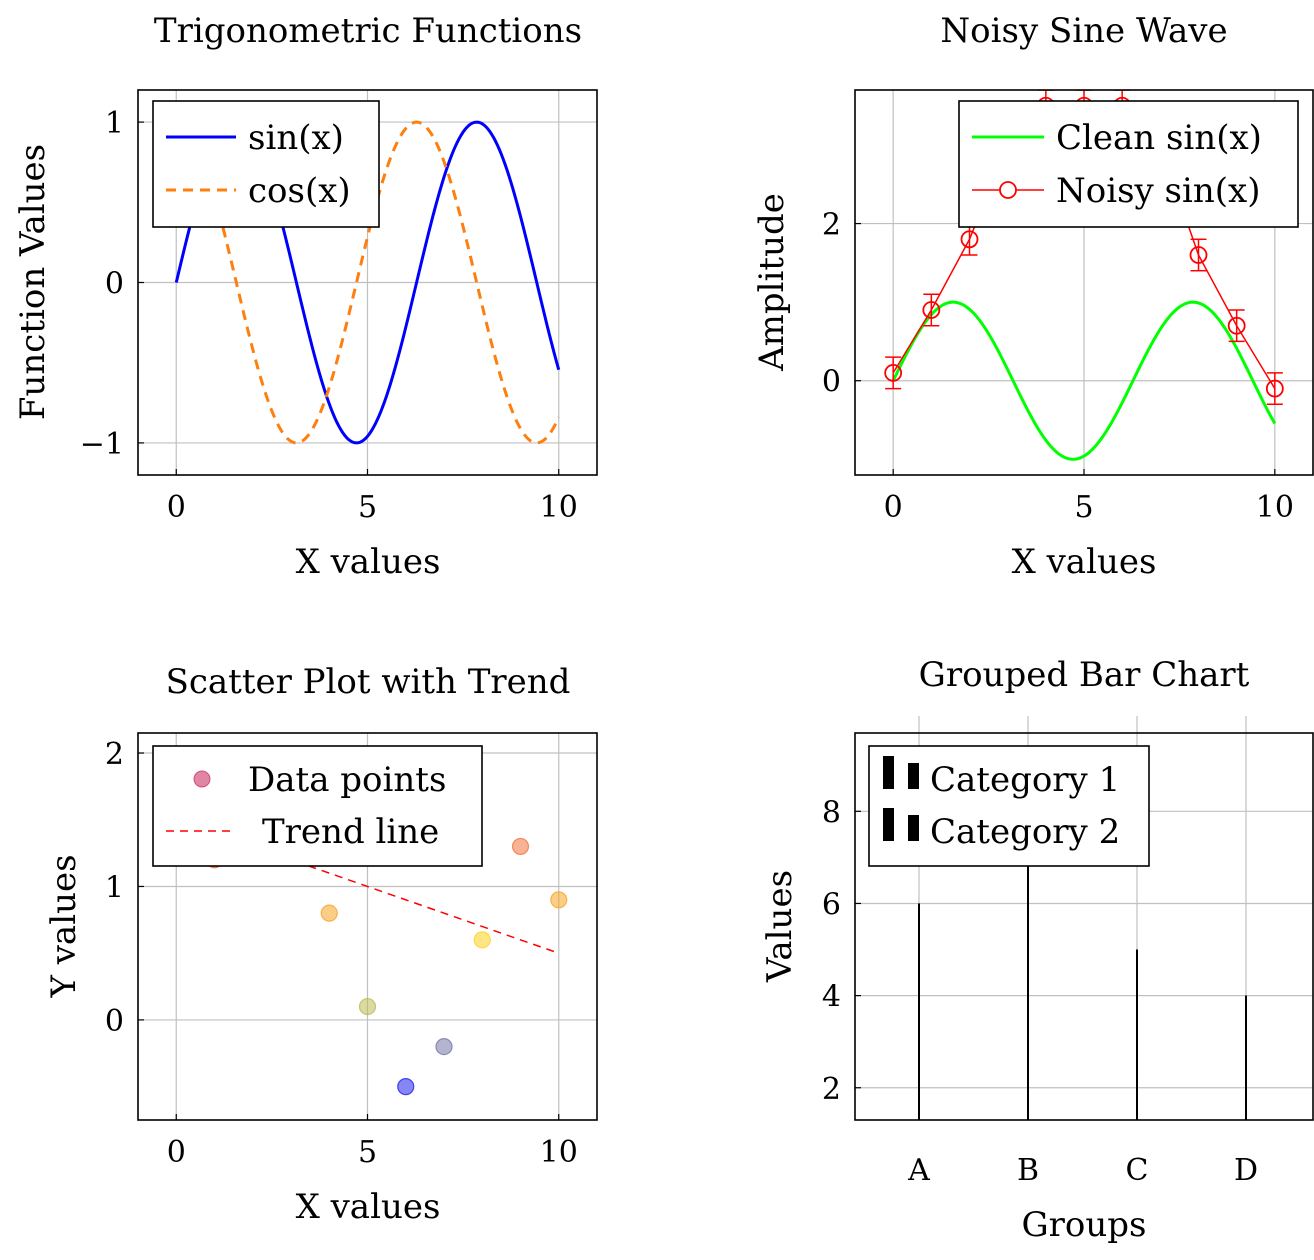 The height and width of the screenshot is (1260, 1314). Describe the element at coordinates (831, 904) in the screenshot. I see `bar-ytick-label: 6` at that location.